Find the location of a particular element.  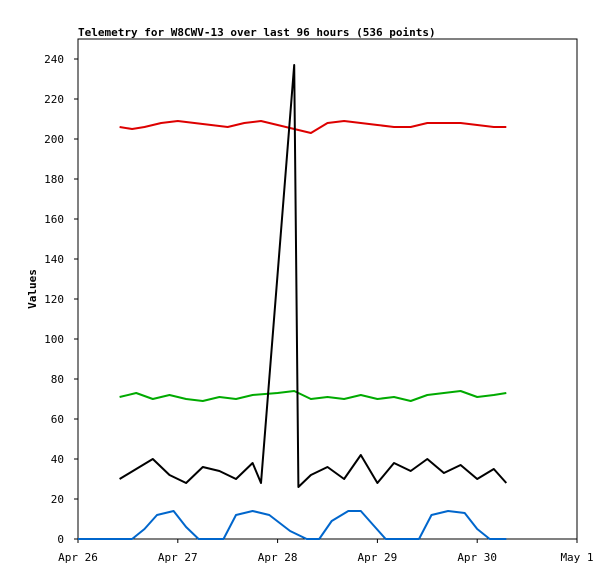

y-axis-label: Values is located at coordinates (32, 289).